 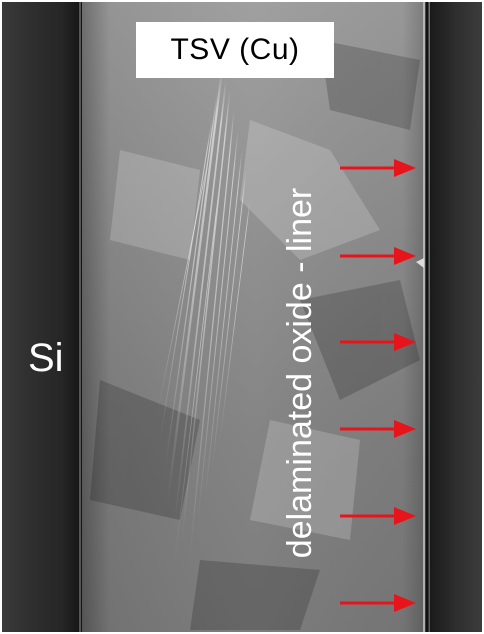 What do you see at coordinates (456, 317) in the screenshot?
I see `si-region-right` at bounding box center [456, 317].